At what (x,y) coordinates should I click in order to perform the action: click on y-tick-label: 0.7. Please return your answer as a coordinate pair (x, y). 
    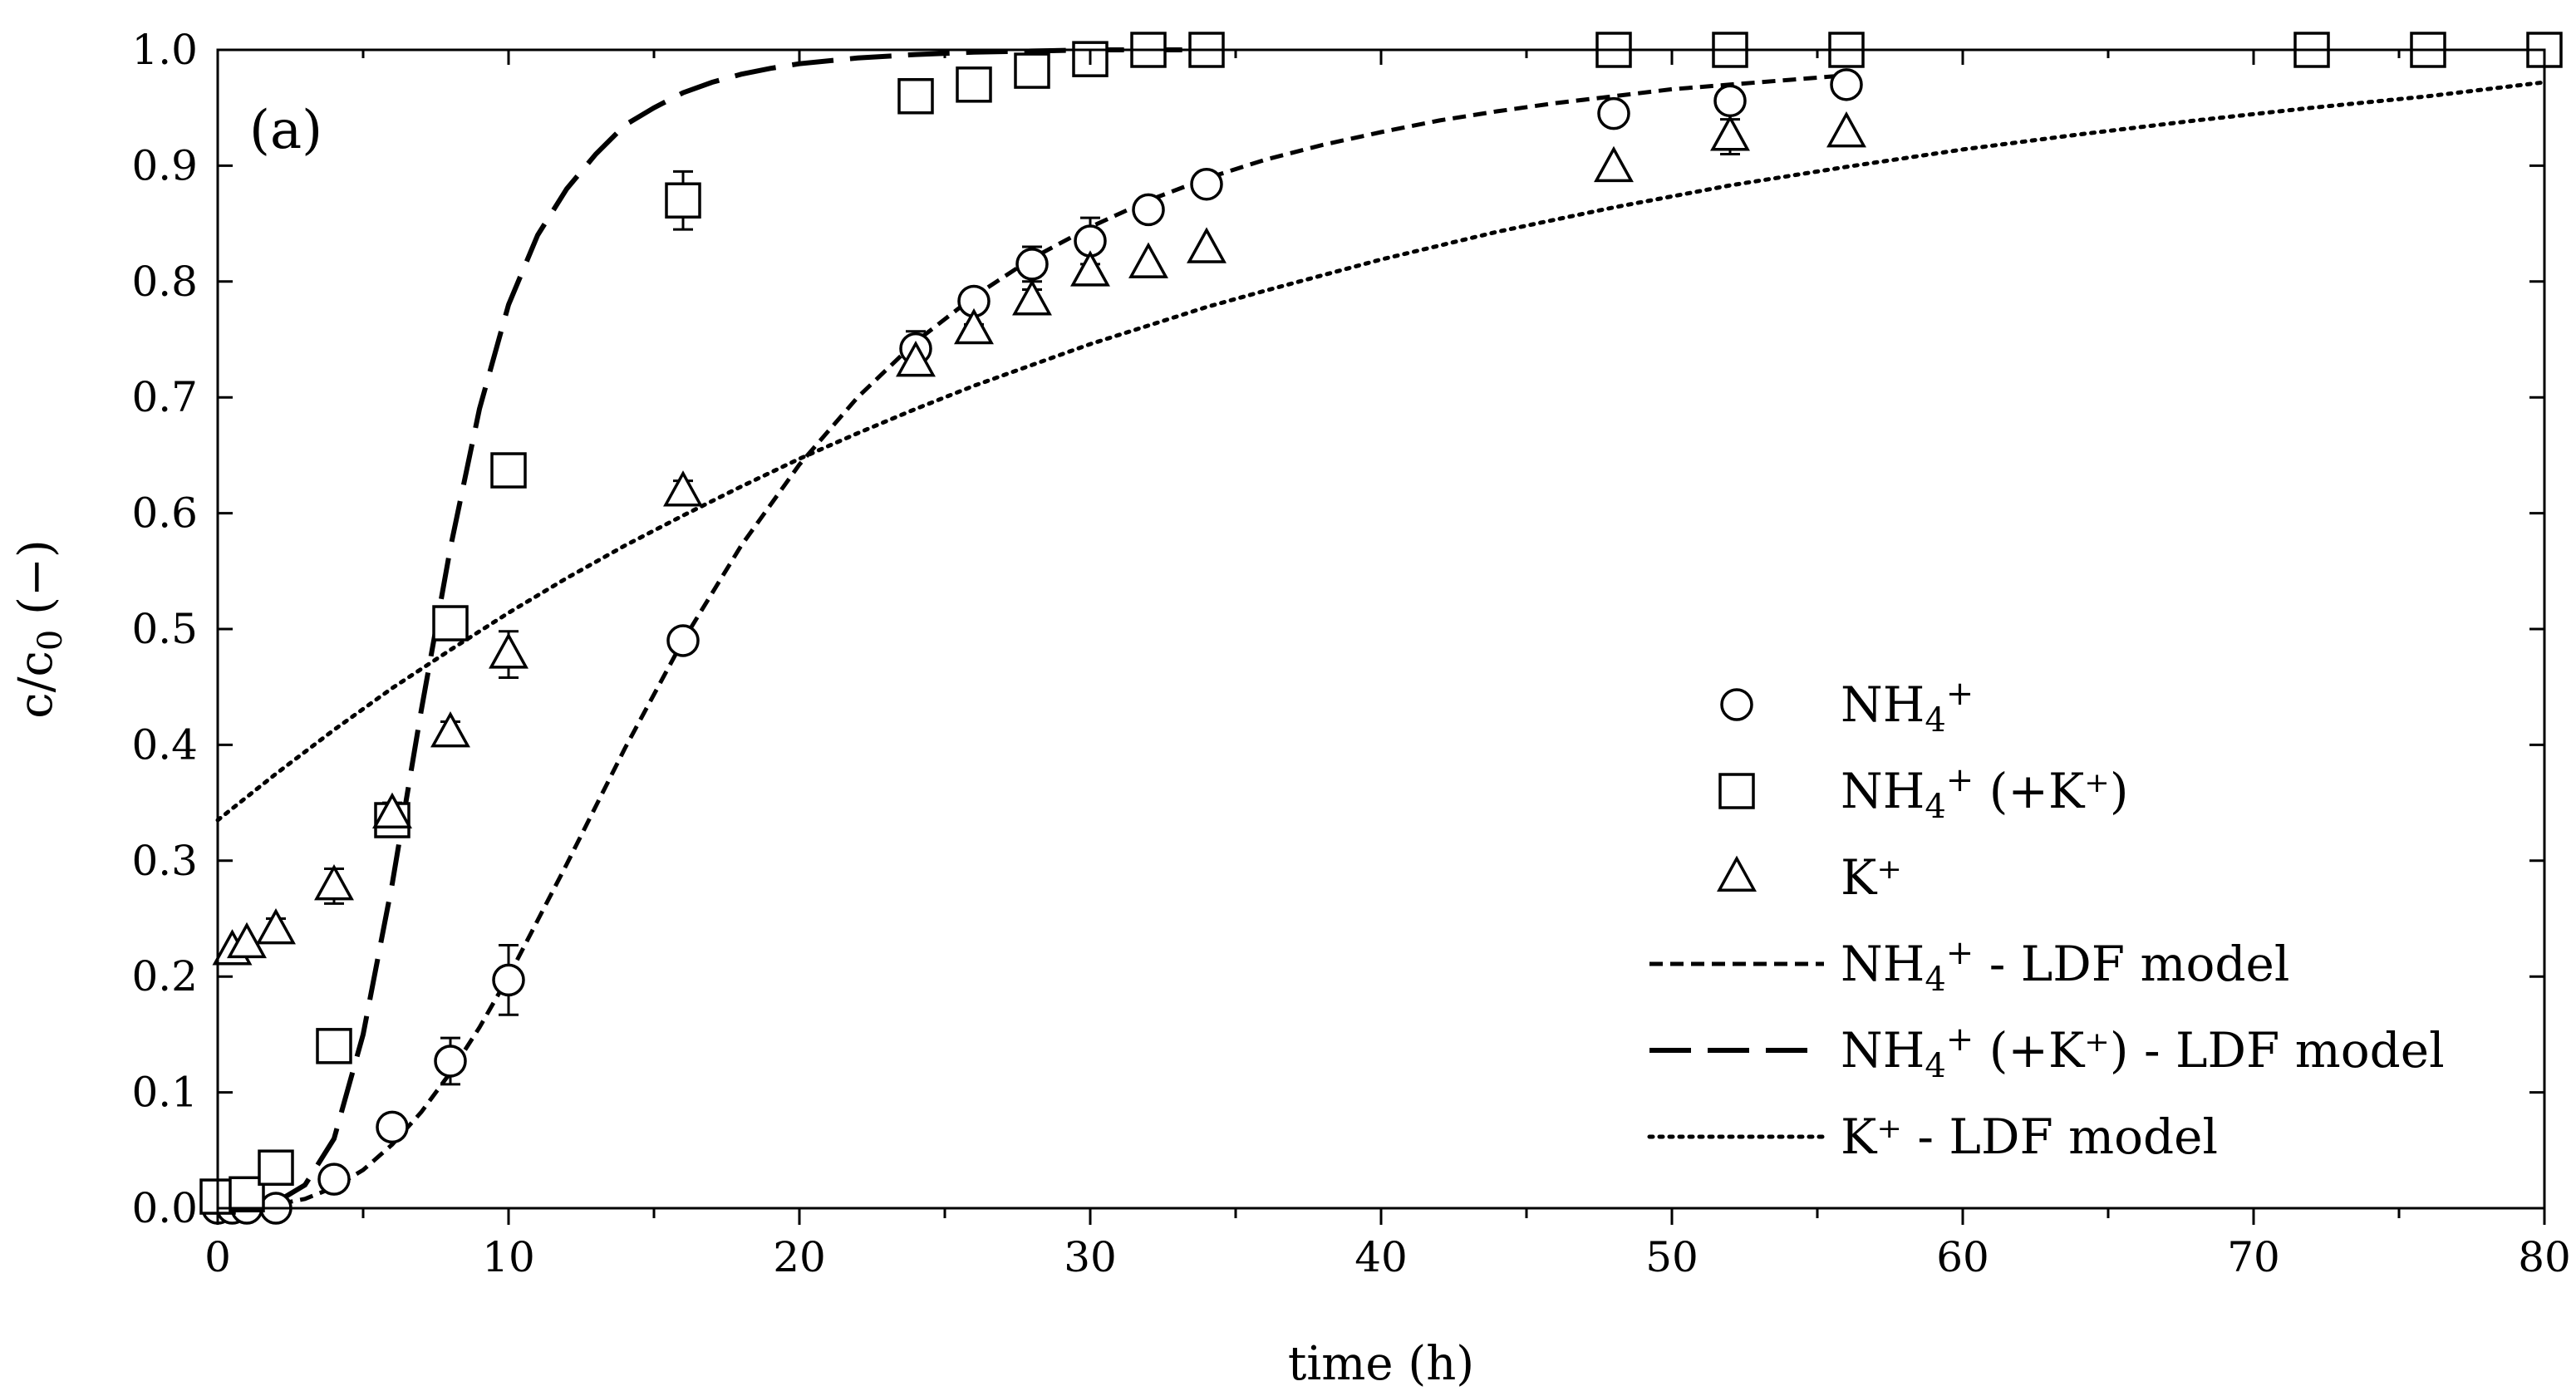
    Looking at the image, I should click on (164, 397).